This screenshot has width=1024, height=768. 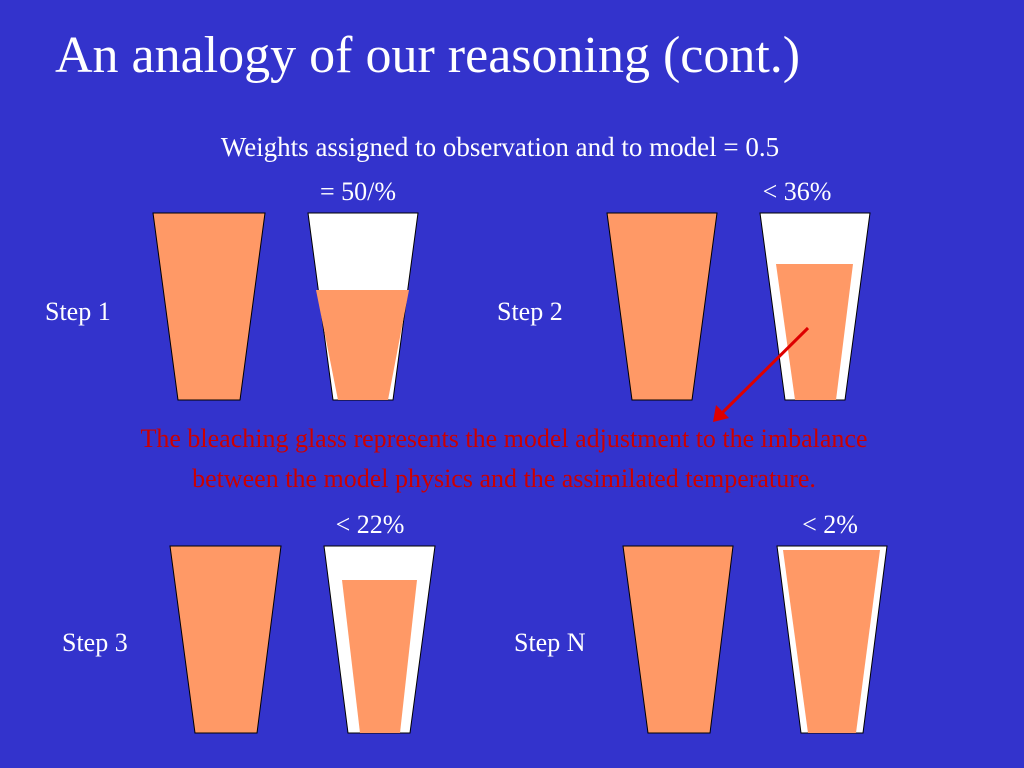 I want to click on difference-label: < 22%, so click(x=370, y=524).